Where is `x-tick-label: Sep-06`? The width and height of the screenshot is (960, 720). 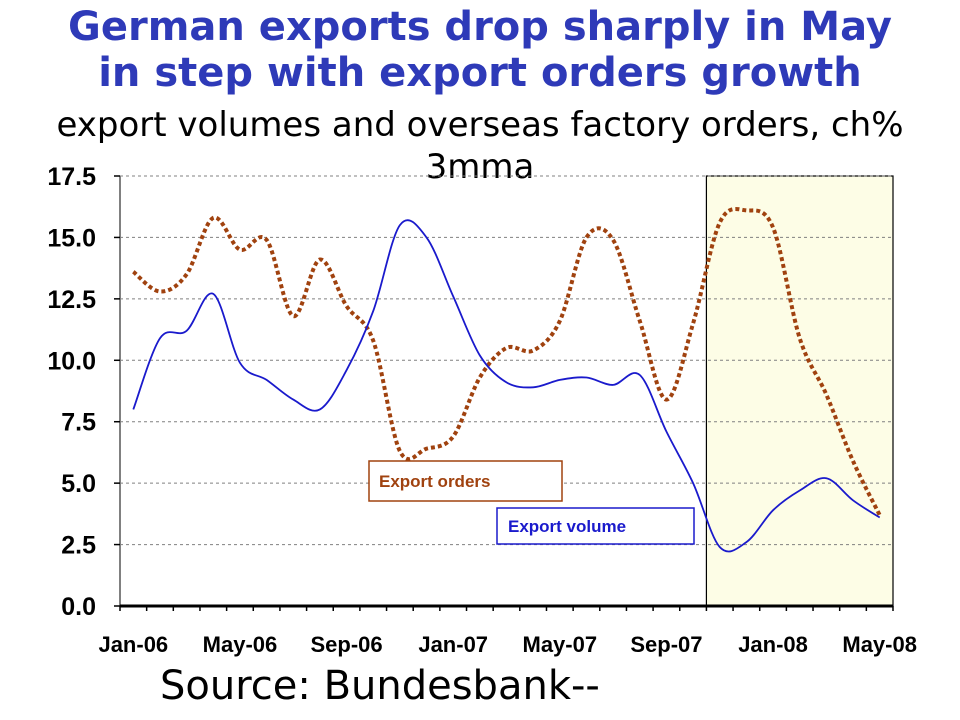 x-tick-label: Sep-06 is located at coordinates (346, 644).